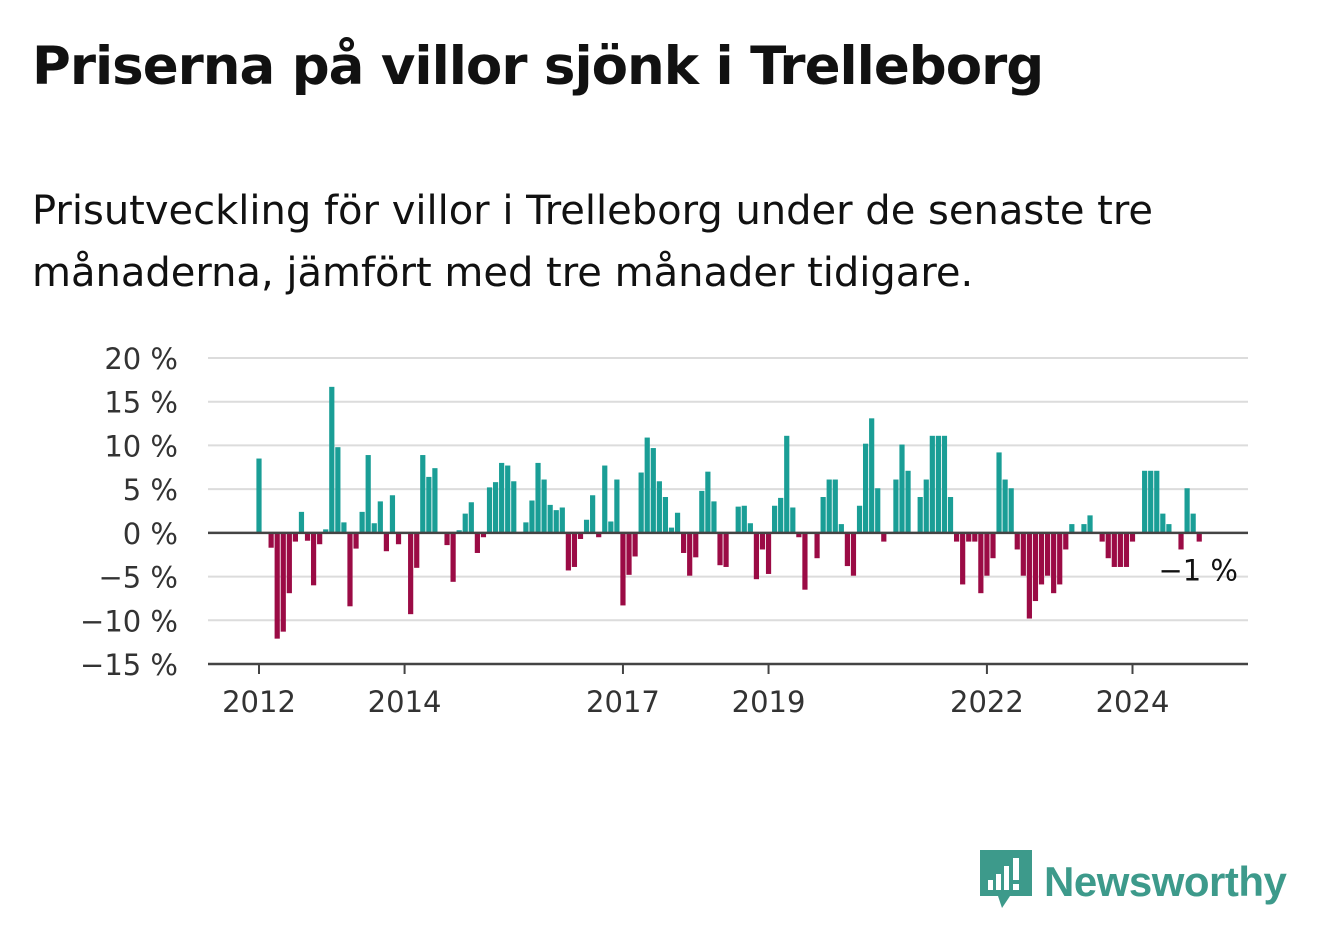 The image size is (1322, 939). I want to click on chart-title: Priserna på villor sjönk i Trelleborg, so click(538, 66).